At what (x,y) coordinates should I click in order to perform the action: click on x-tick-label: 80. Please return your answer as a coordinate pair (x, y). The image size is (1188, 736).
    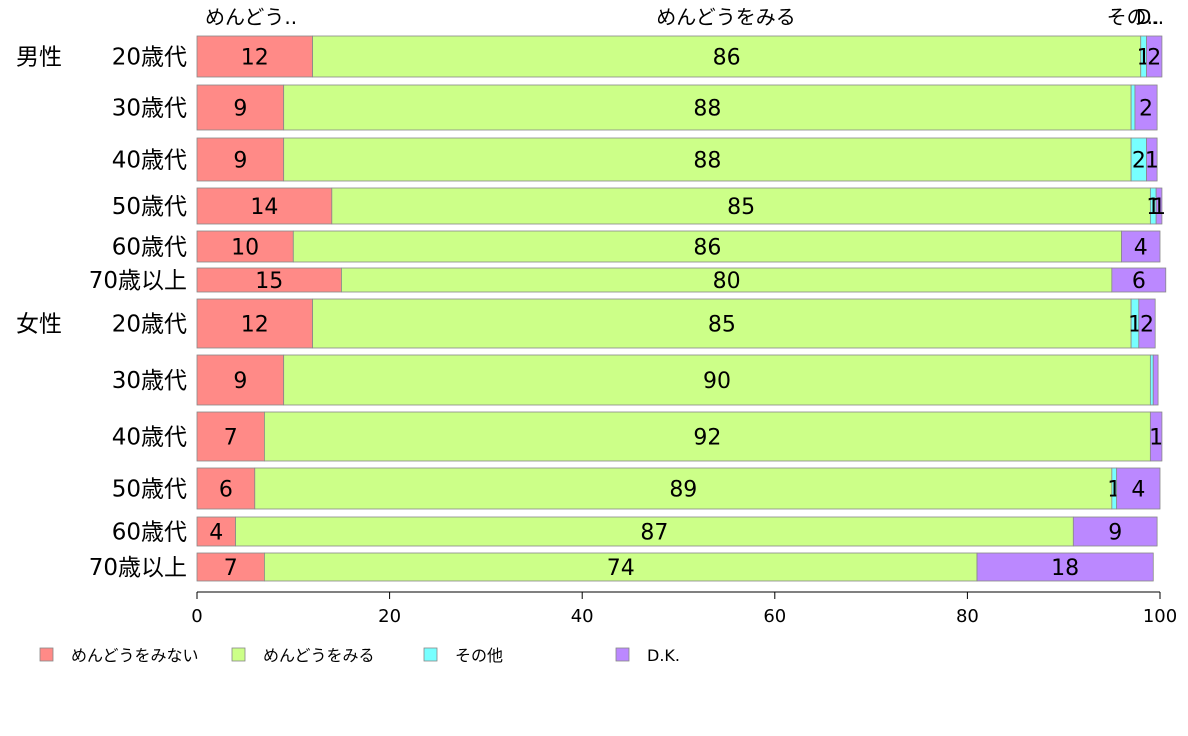
    Looking at the image, I should click on (967, 616).